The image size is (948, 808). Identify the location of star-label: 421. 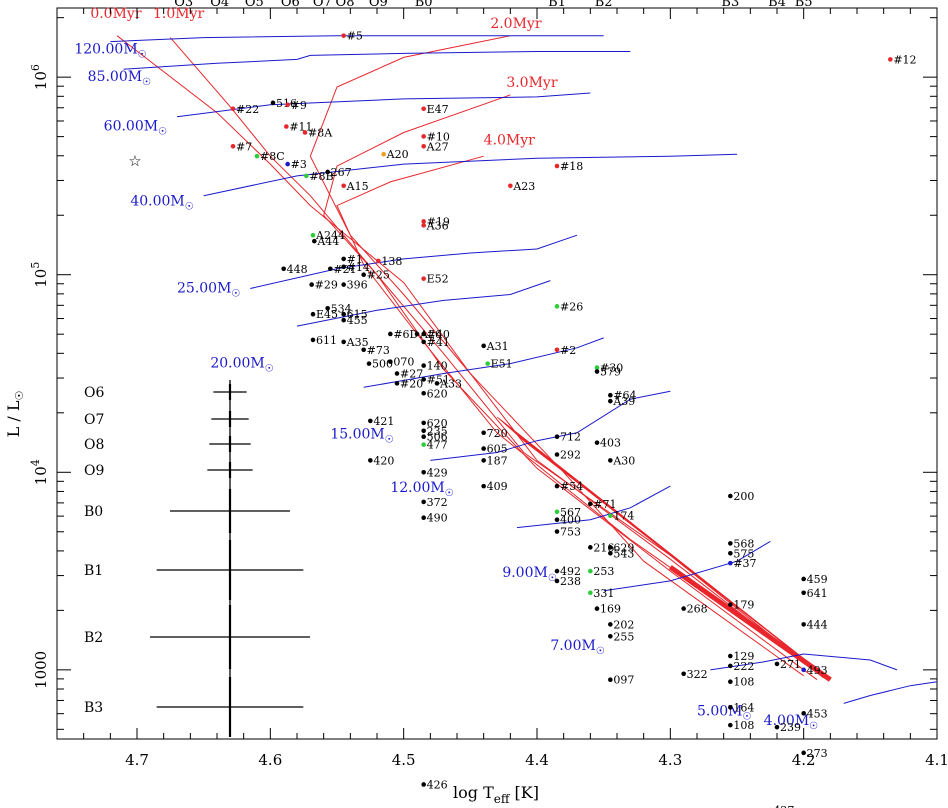
(383, 421).